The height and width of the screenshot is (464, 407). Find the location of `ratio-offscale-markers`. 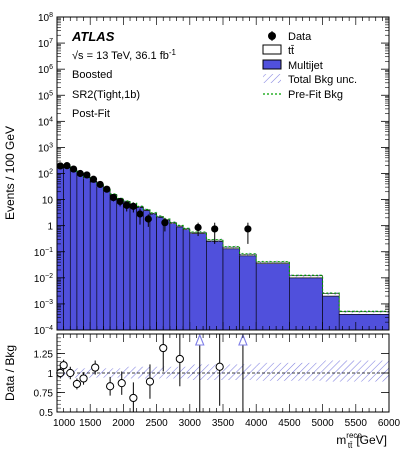

ratio-offscale-markers is located at coordinates (221, 372).